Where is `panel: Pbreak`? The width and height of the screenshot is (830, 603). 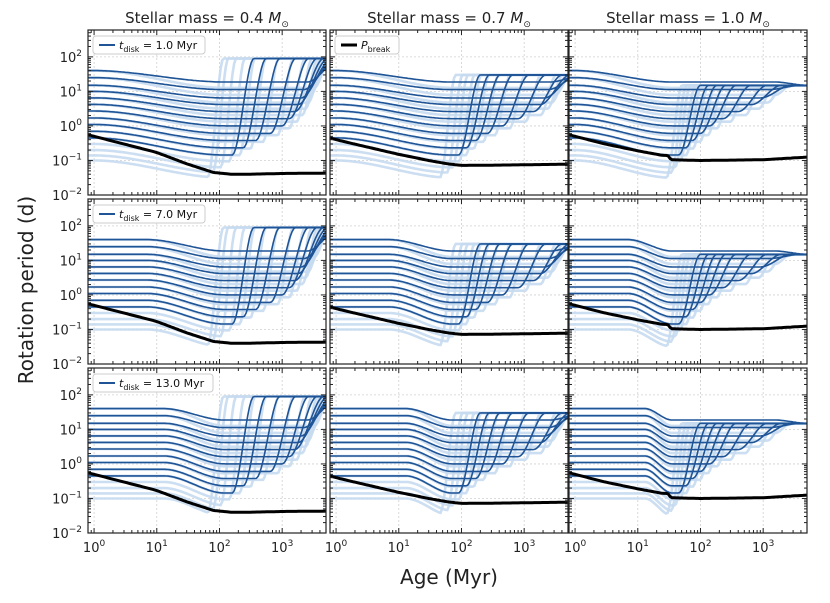 panel: Pbreak is located at coordinates (449, 112).